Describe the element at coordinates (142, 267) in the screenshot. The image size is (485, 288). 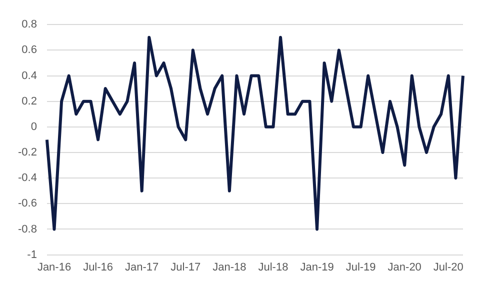
I see `x-tick-label: Jan-17` at that location.